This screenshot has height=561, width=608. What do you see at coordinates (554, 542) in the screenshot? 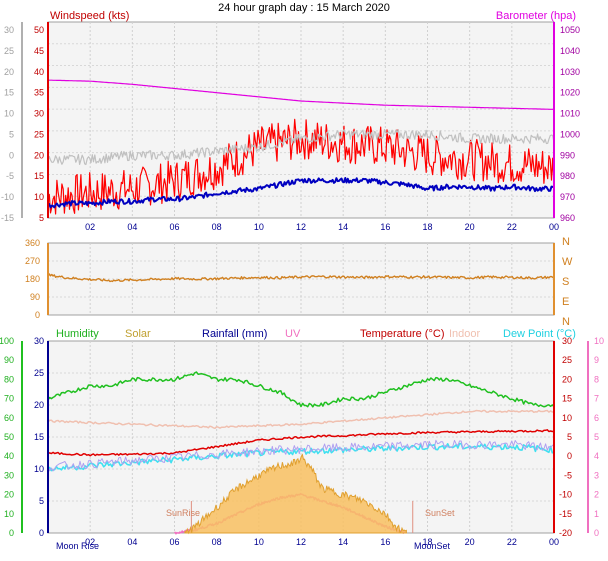
I see `x-tick-label: 00` at bounding box center [554, 542].